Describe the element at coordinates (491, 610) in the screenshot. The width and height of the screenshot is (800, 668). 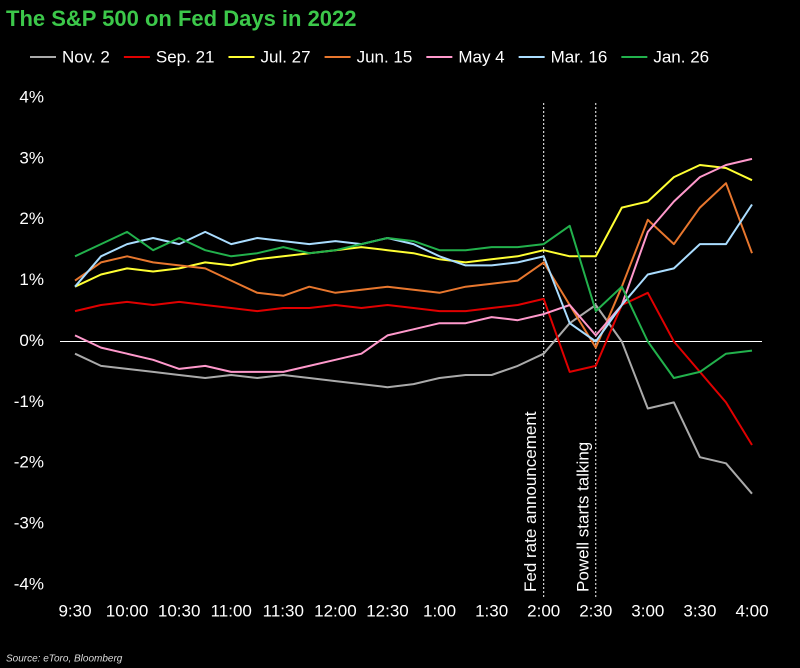
I see `x-tick-label: 1:30` at that location.